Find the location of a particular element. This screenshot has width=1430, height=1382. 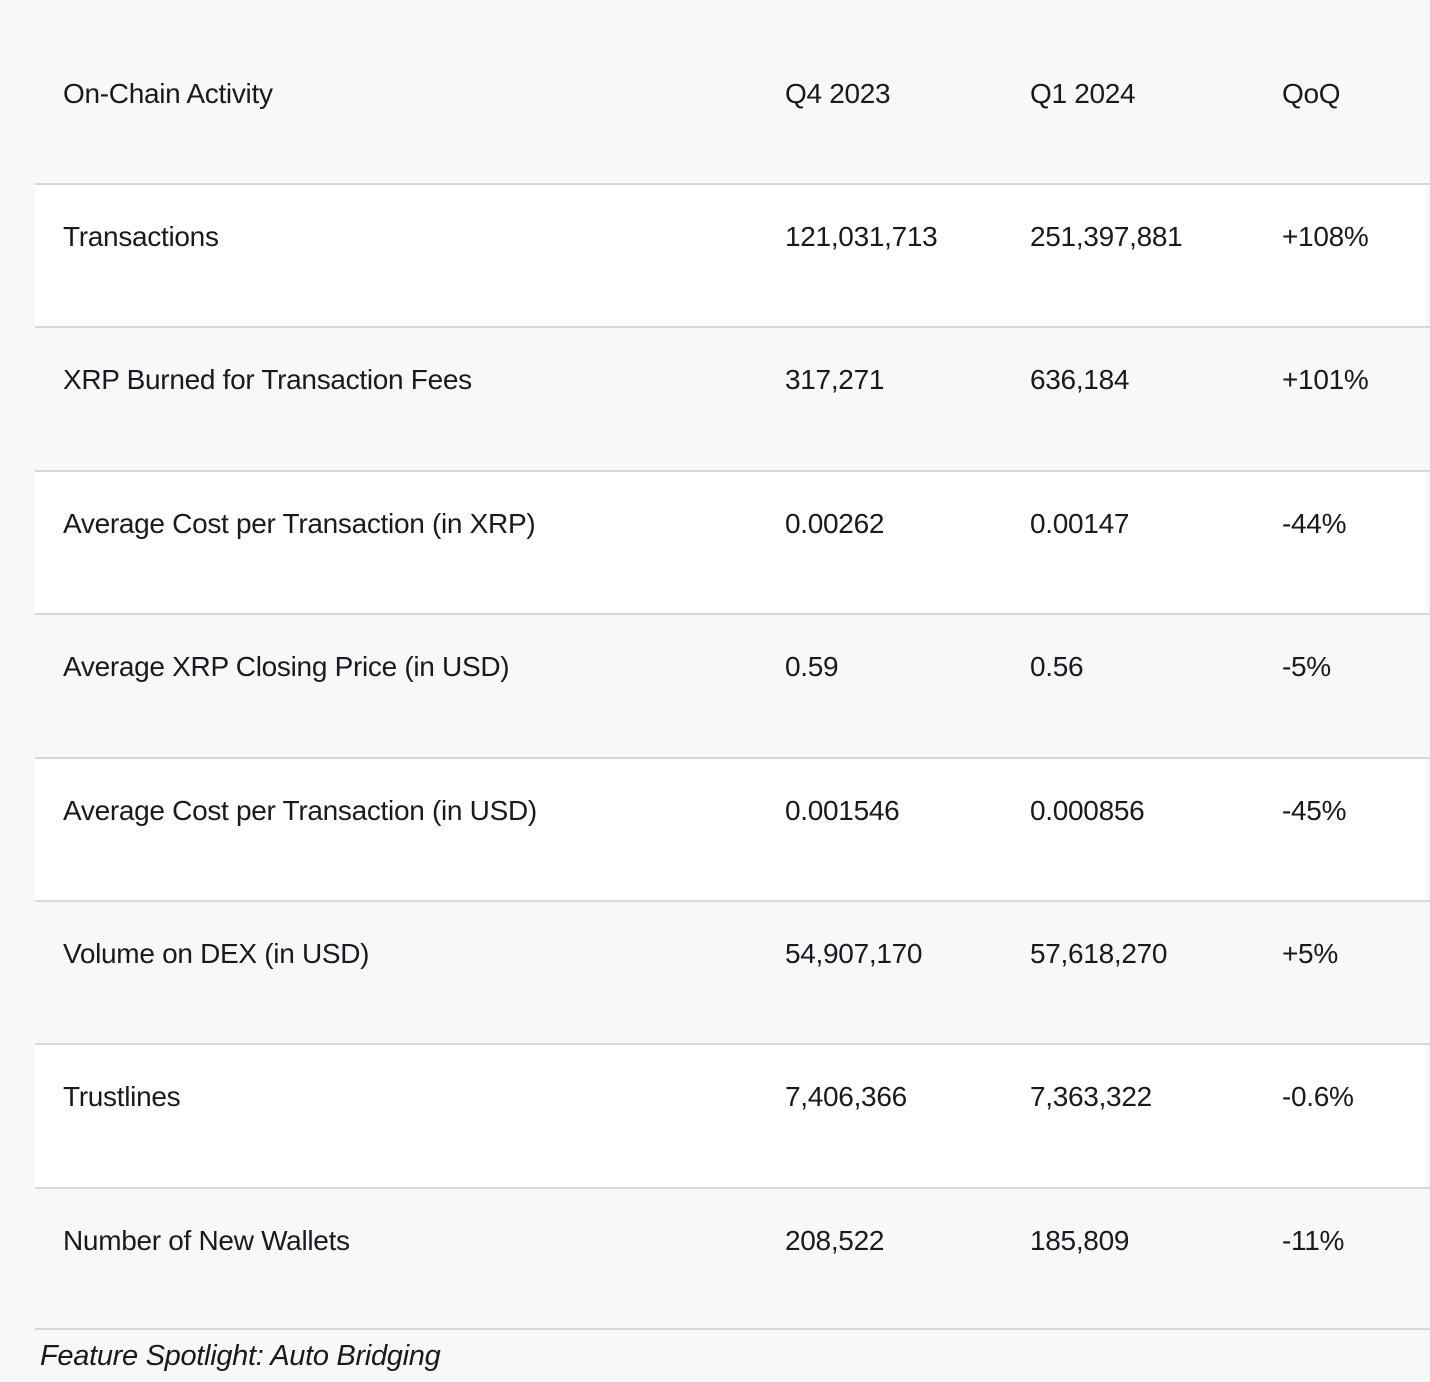

feature-spotlight-caption: Feature Spotlight: Auto Bridging is located at coordinates (240, 1356).